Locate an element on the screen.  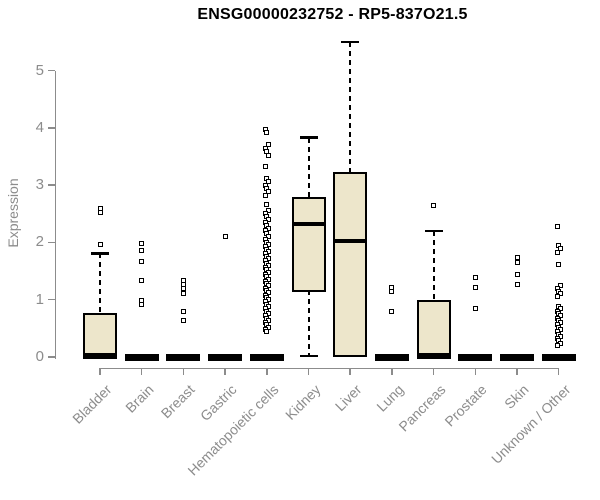
box-liver is located at coordinates (350, 265).